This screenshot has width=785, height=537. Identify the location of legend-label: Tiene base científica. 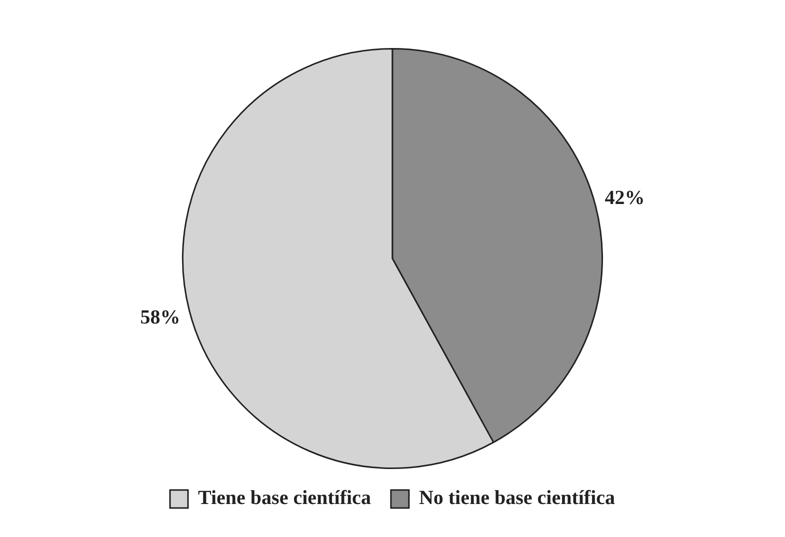
(284, 498).